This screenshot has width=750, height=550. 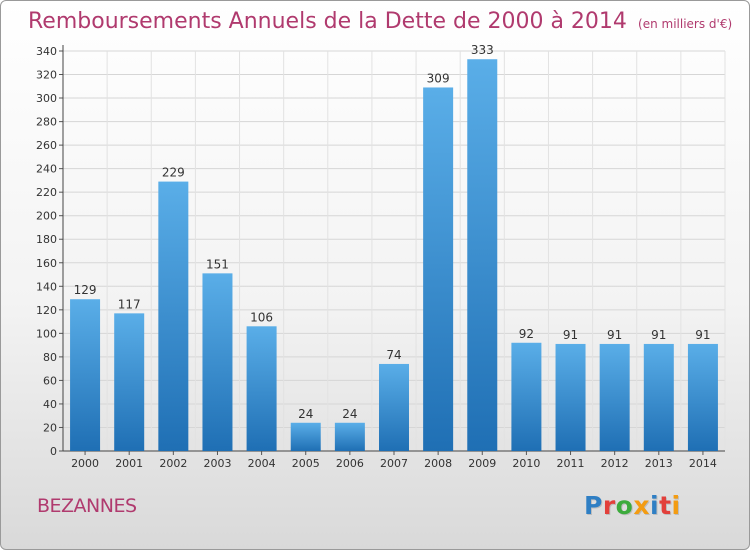 I want to click on value-label-2002: 229, so click(x=173, y=173).